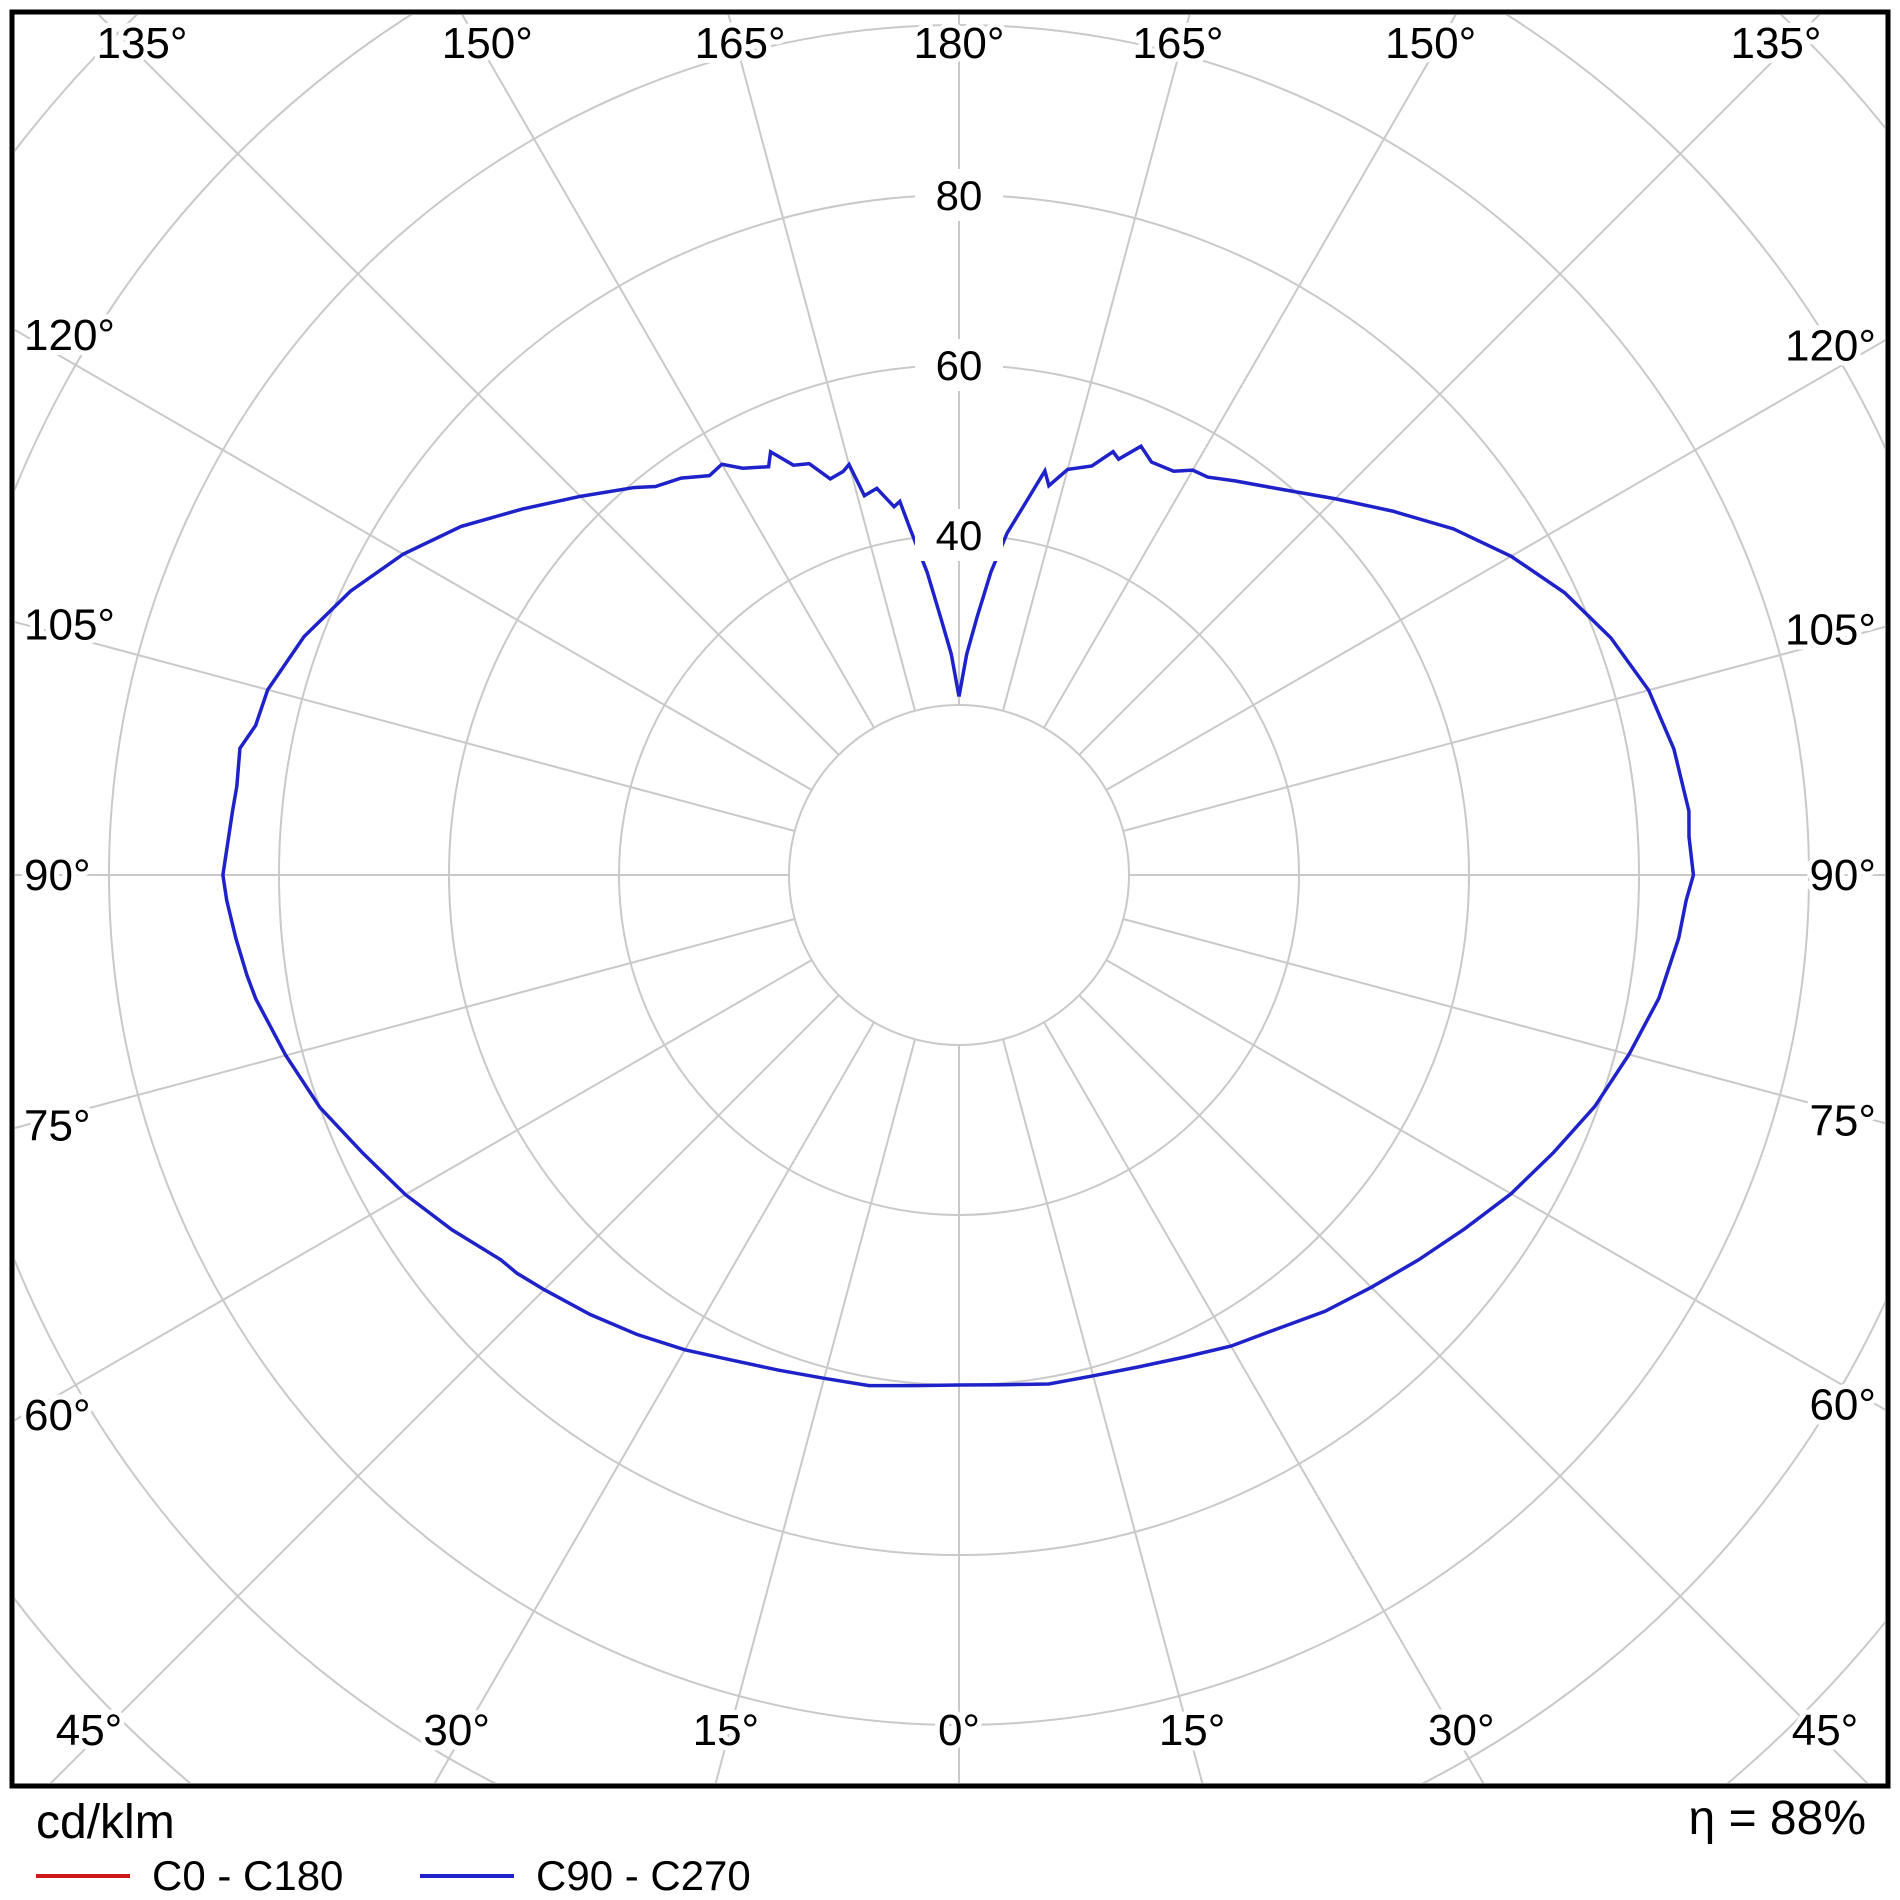  Describe the element at coordinates (69, 335) in the screenshot. I see `angle-label-120-left: 120°` at that location.